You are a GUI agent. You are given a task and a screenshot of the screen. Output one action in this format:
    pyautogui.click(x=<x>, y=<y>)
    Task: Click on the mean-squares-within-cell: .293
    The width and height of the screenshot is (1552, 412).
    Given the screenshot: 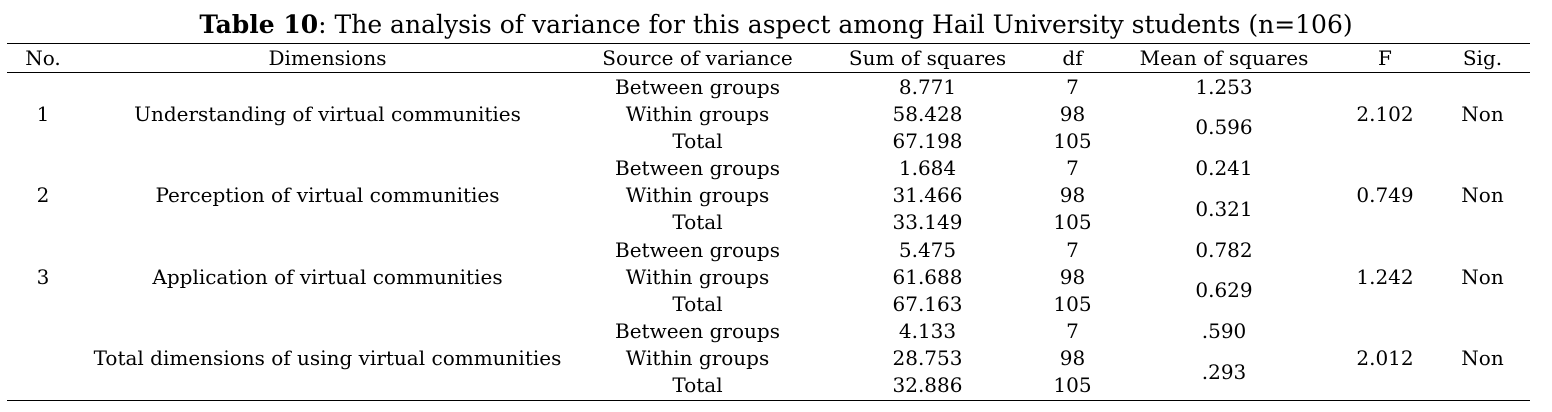 What is the action you would take?
    pyautogui.click(x=1224, y=372)
    